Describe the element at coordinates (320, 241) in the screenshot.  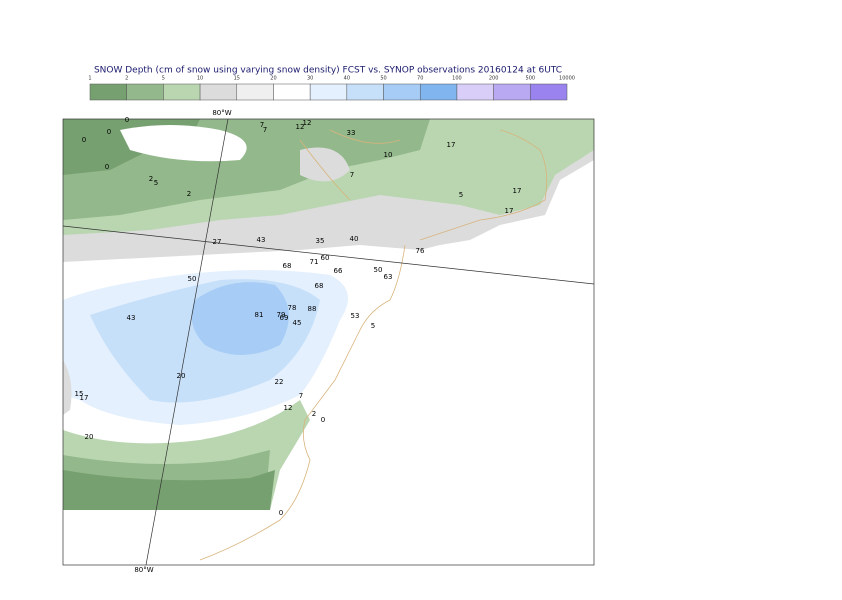
I see `observation: 35` at that location.